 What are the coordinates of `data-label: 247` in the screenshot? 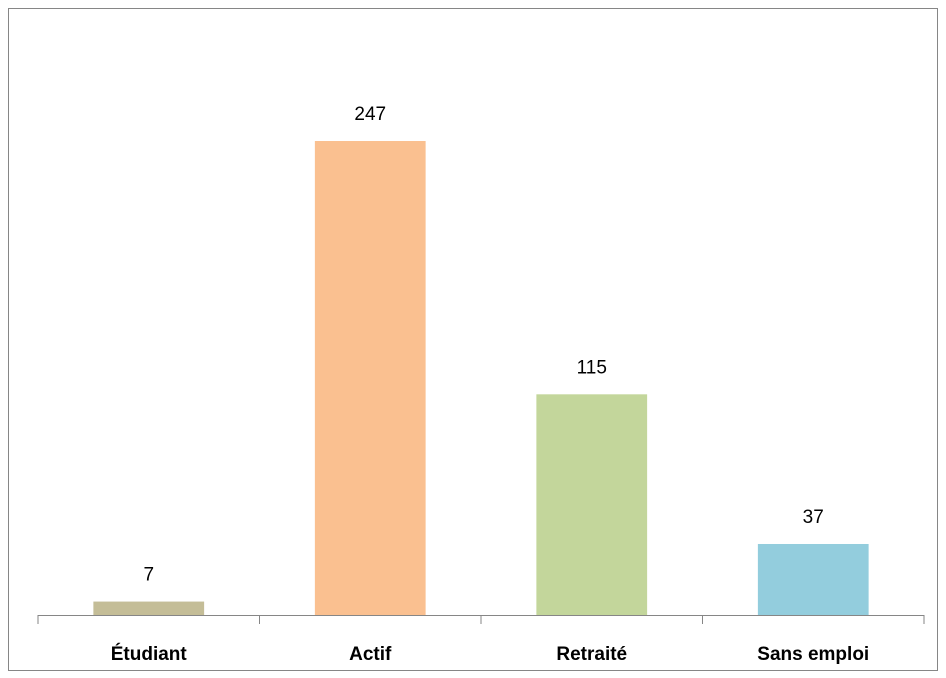 It's located at (370, 114).